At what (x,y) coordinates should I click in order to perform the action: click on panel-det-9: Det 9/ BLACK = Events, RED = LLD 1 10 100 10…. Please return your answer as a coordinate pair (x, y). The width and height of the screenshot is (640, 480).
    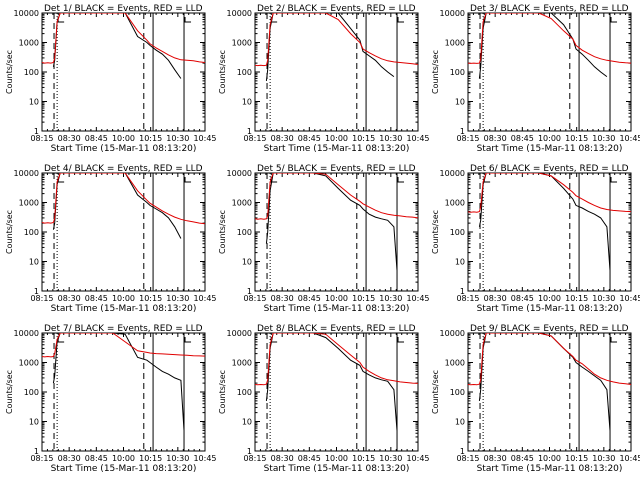
    Looking at the image, I should click on (535, 399).